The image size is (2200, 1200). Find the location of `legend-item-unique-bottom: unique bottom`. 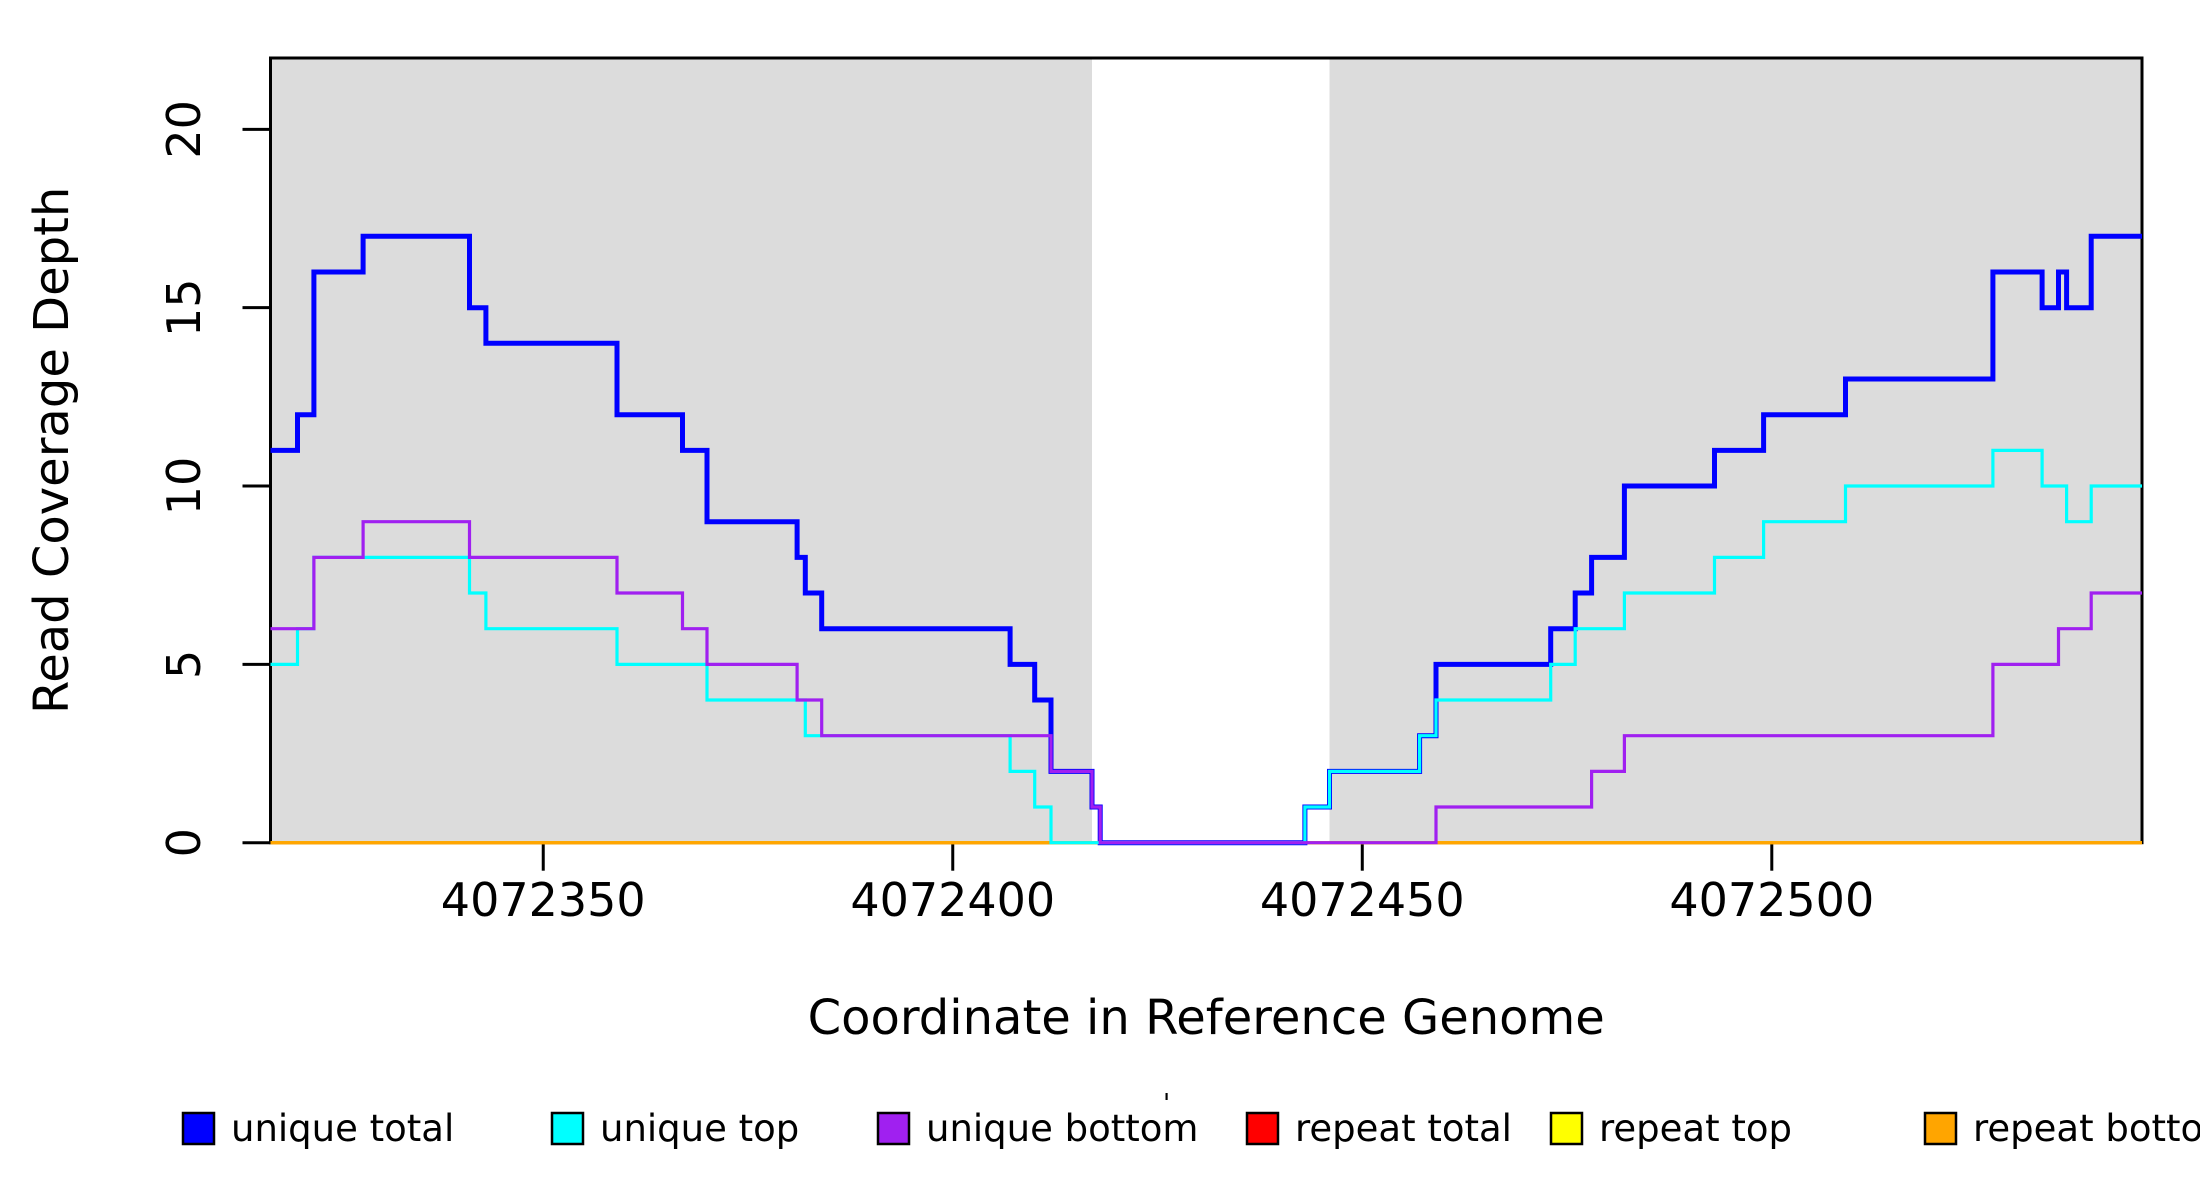

legend-item-unique-bottom: unique bottom is located at coordinates (1037, 1128).